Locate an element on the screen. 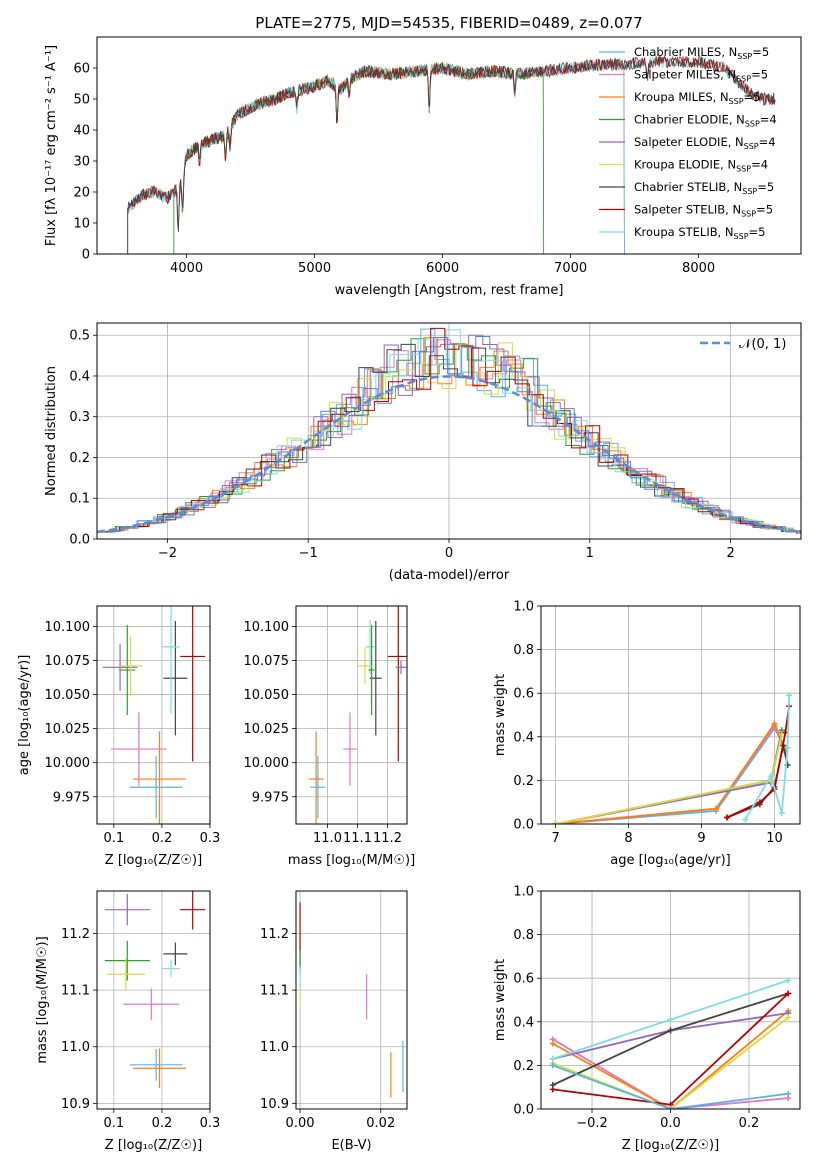  y-tick-label: 11.1 is located at coordinates (274, 991).